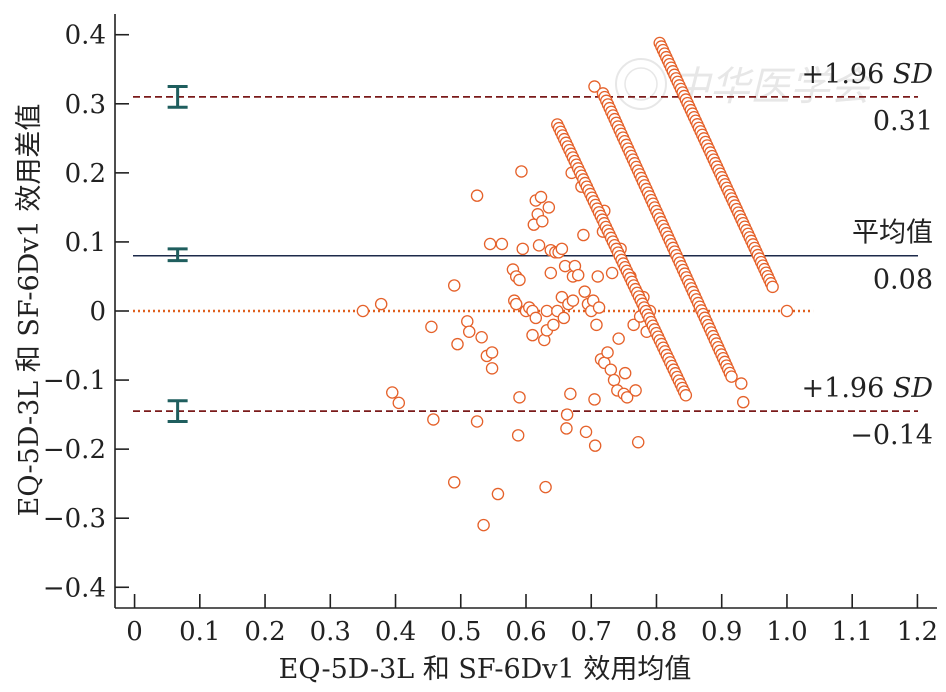 The width and height of the screenshot is (946, 692). What do you see at coordinates (264, 632) in the screenshot?
I see `x-tick-label: 0.2` at bounding box center [264, 632].